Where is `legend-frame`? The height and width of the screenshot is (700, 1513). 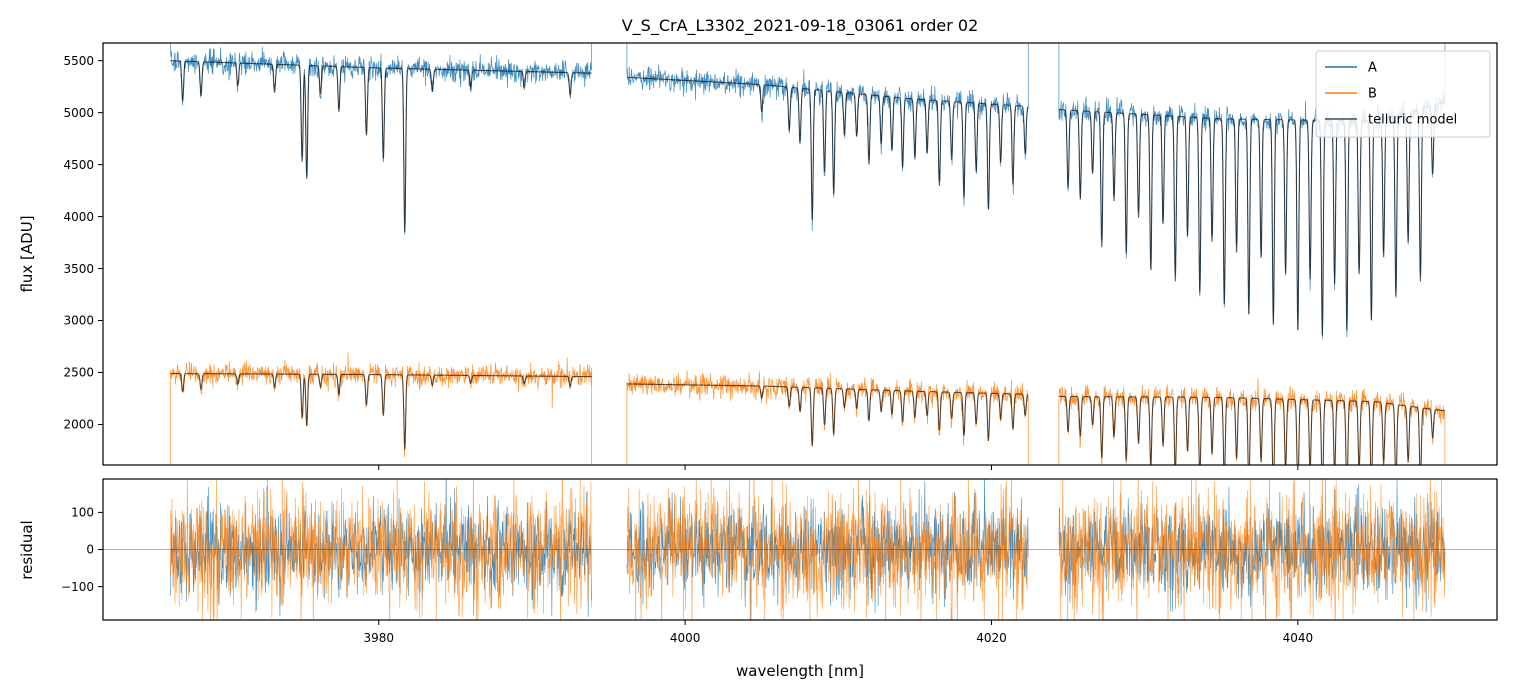 legend-frame is located at coordinates (1403, 94).